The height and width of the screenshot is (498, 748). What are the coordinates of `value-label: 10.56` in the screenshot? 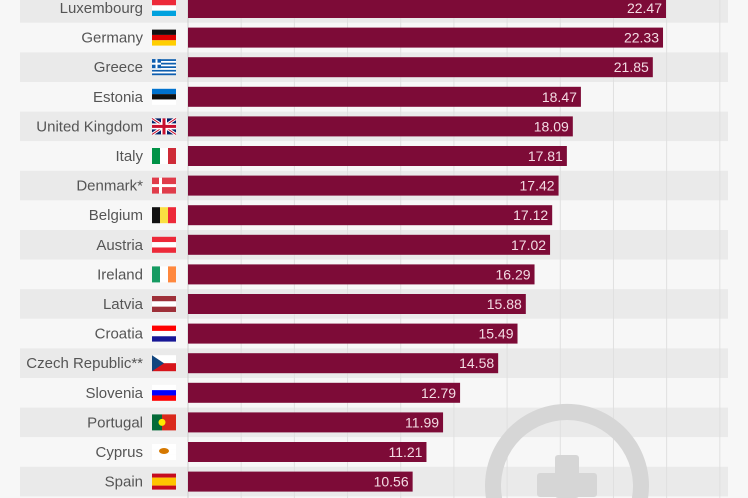 It's located at (391, 482).